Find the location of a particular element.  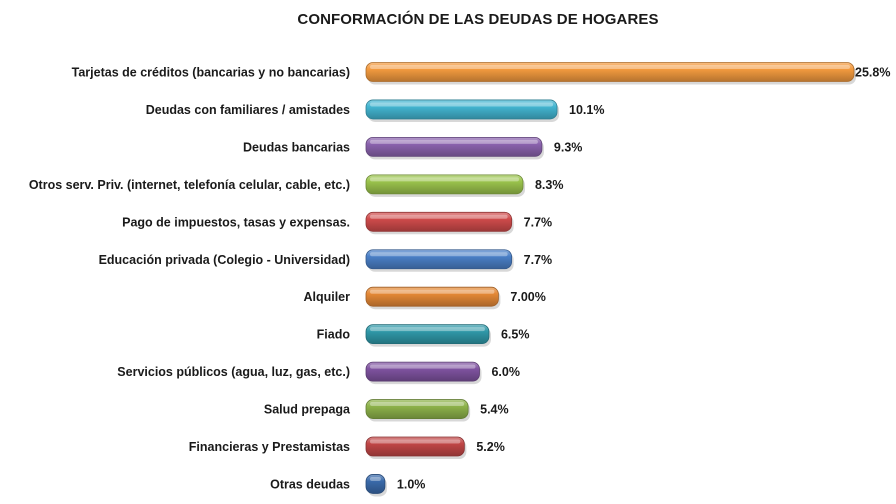

data-label: 25.8% is located at coordinates (872, 73).